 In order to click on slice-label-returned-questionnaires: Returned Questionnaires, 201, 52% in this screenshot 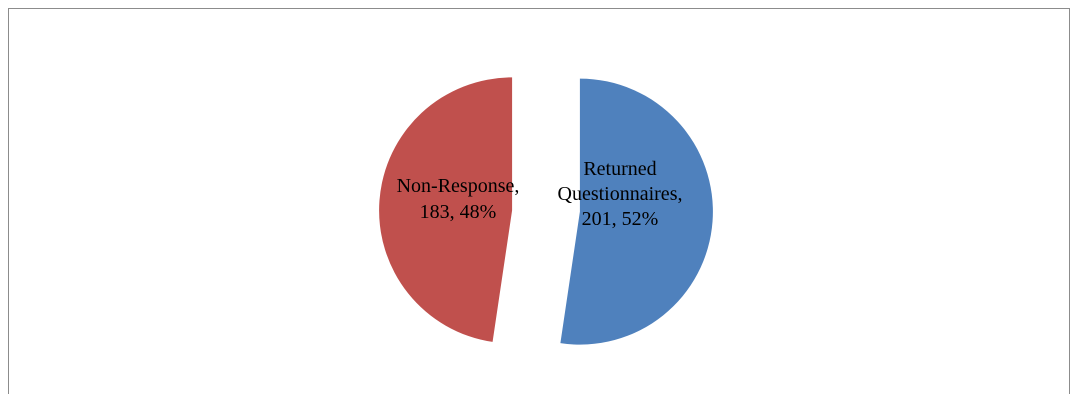, I will do `click(620, 194)`.